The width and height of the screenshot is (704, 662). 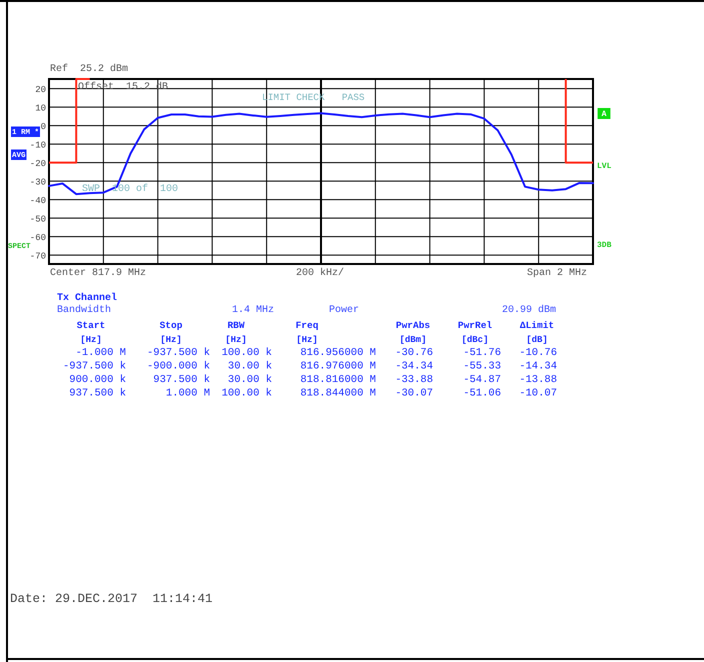 I want to click on text: [dBm], so click(x=413, y=340).